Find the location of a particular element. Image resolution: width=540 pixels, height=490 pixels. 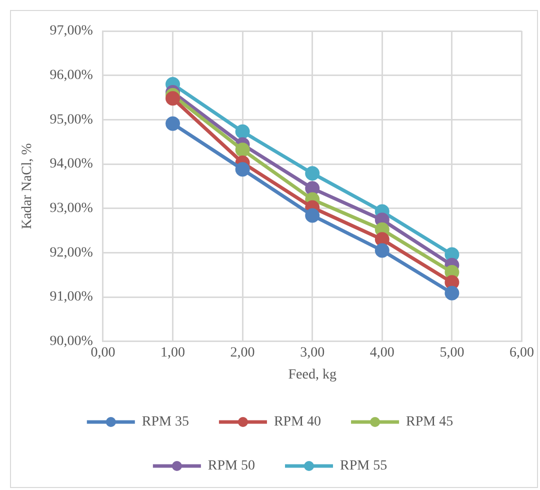

legend-label: RPM 50 is located at coordinates (232, 466).